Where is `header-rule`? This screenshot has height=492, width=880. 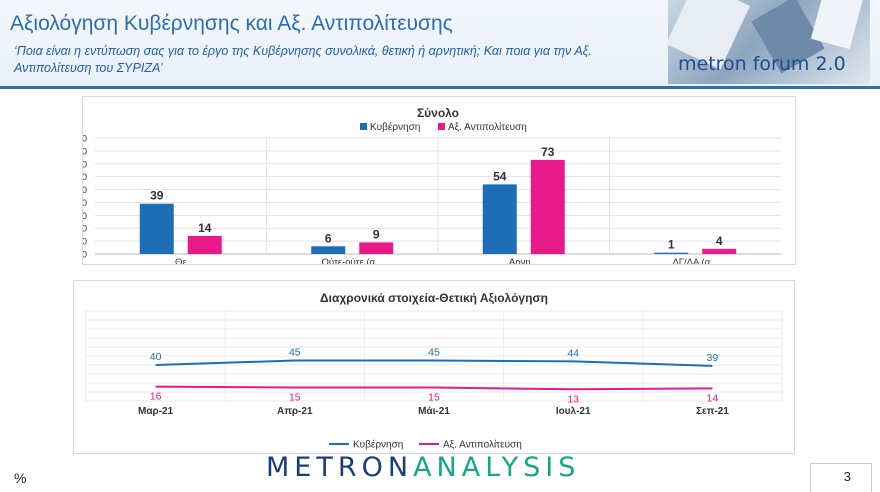 header-rule is located at coordinates (440, 87).